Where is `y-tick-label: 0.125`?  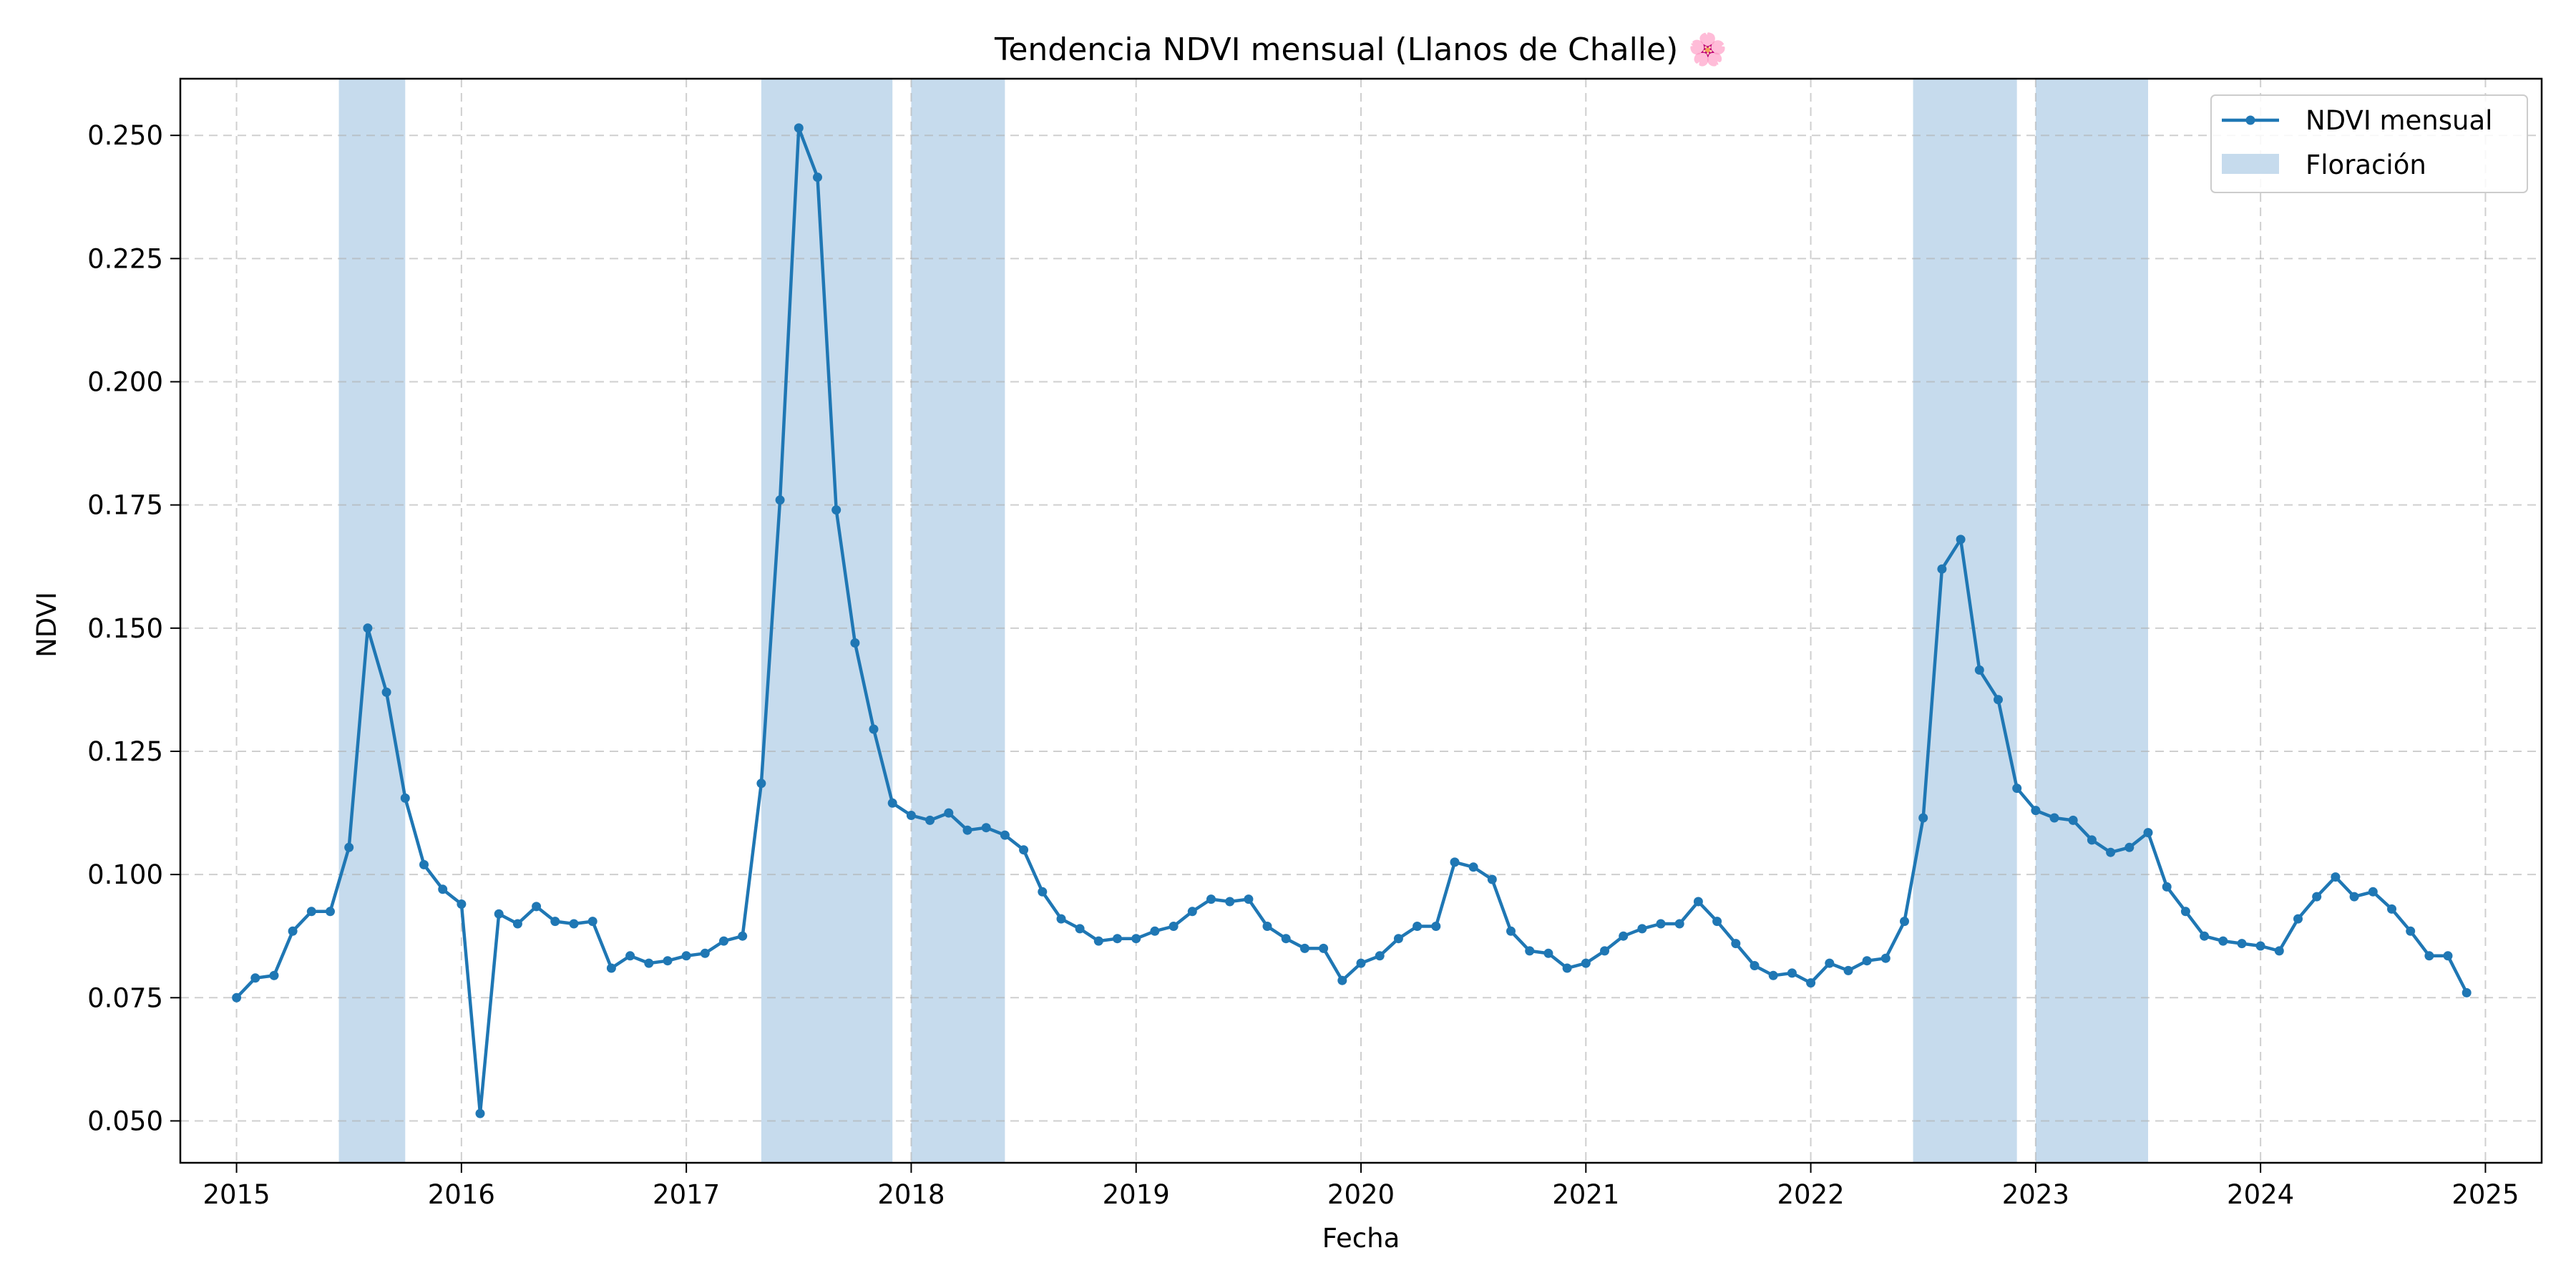
y-tick-label: 0.125 is located at coordinates (125, 752).